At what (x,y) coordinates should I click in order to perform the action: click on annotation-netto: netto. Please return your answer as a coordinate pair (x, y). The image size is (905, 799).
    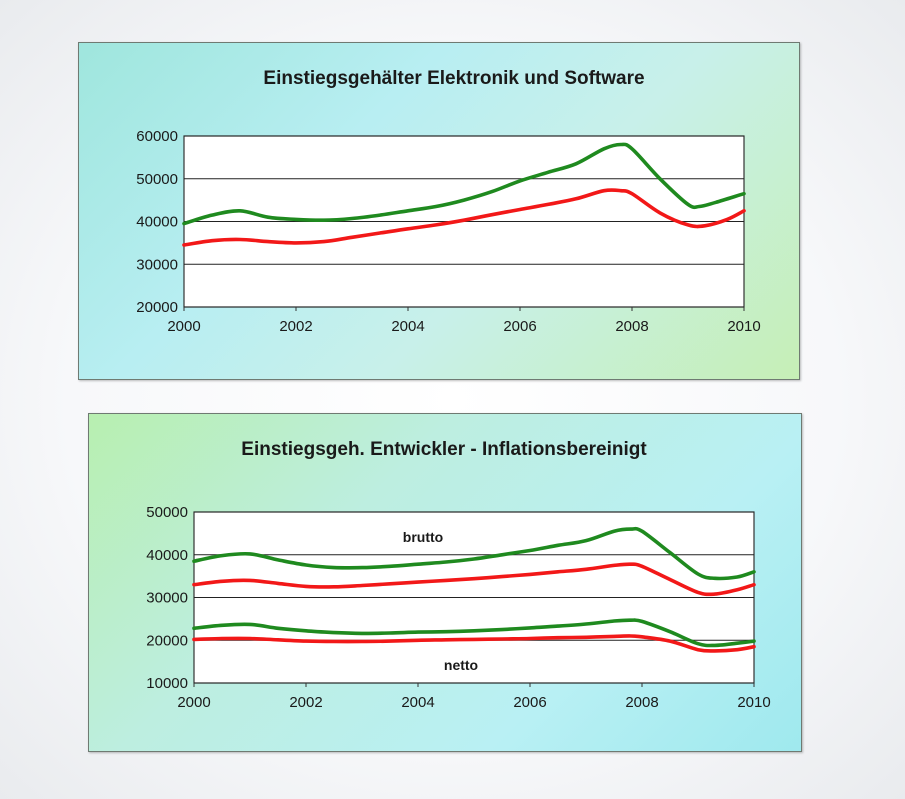
    Looking at the image, I should click on (461, 665).